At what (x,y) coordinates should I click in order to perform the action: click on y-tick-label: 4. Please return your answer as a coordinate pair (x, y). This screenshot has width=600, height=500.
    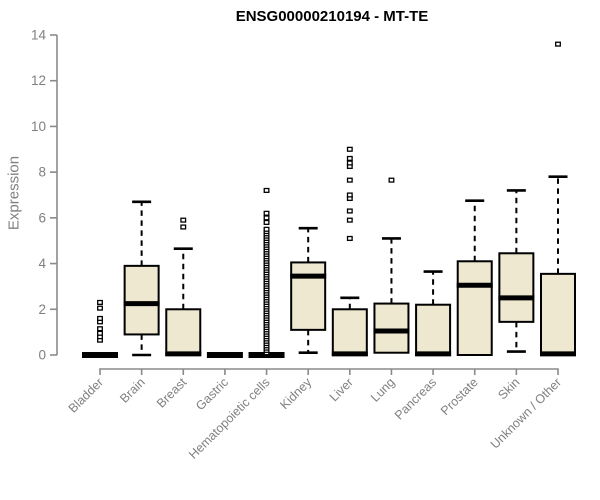
    Looking at the image, I should click on (42, 263).